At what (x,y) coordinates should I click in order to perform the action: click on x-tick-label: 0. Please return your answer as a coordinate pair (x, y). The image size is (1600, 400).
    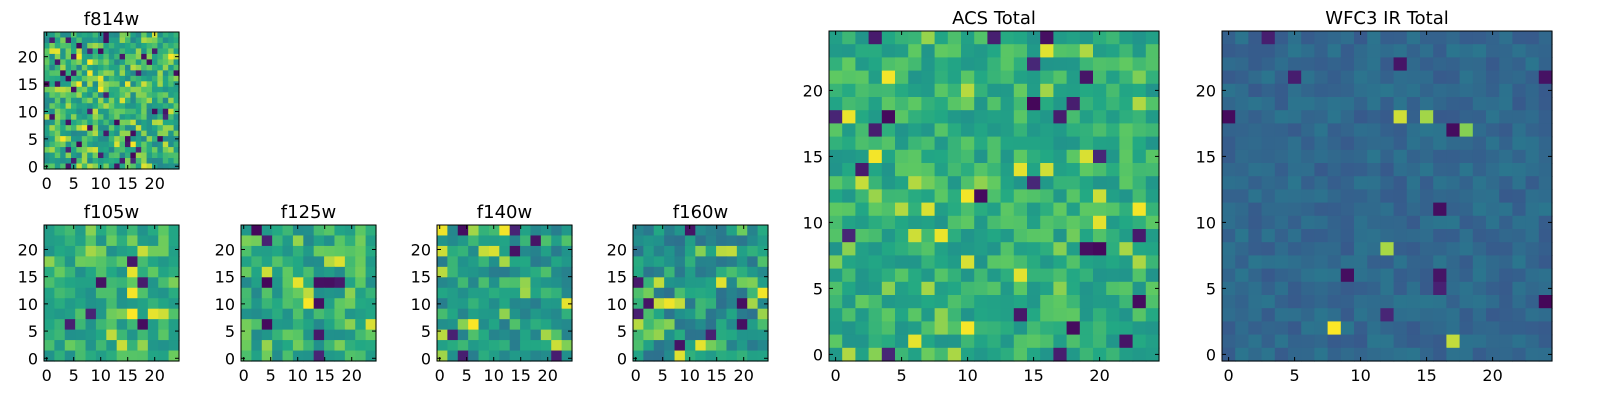
    Looking at the image, I should click on (1229, 375).